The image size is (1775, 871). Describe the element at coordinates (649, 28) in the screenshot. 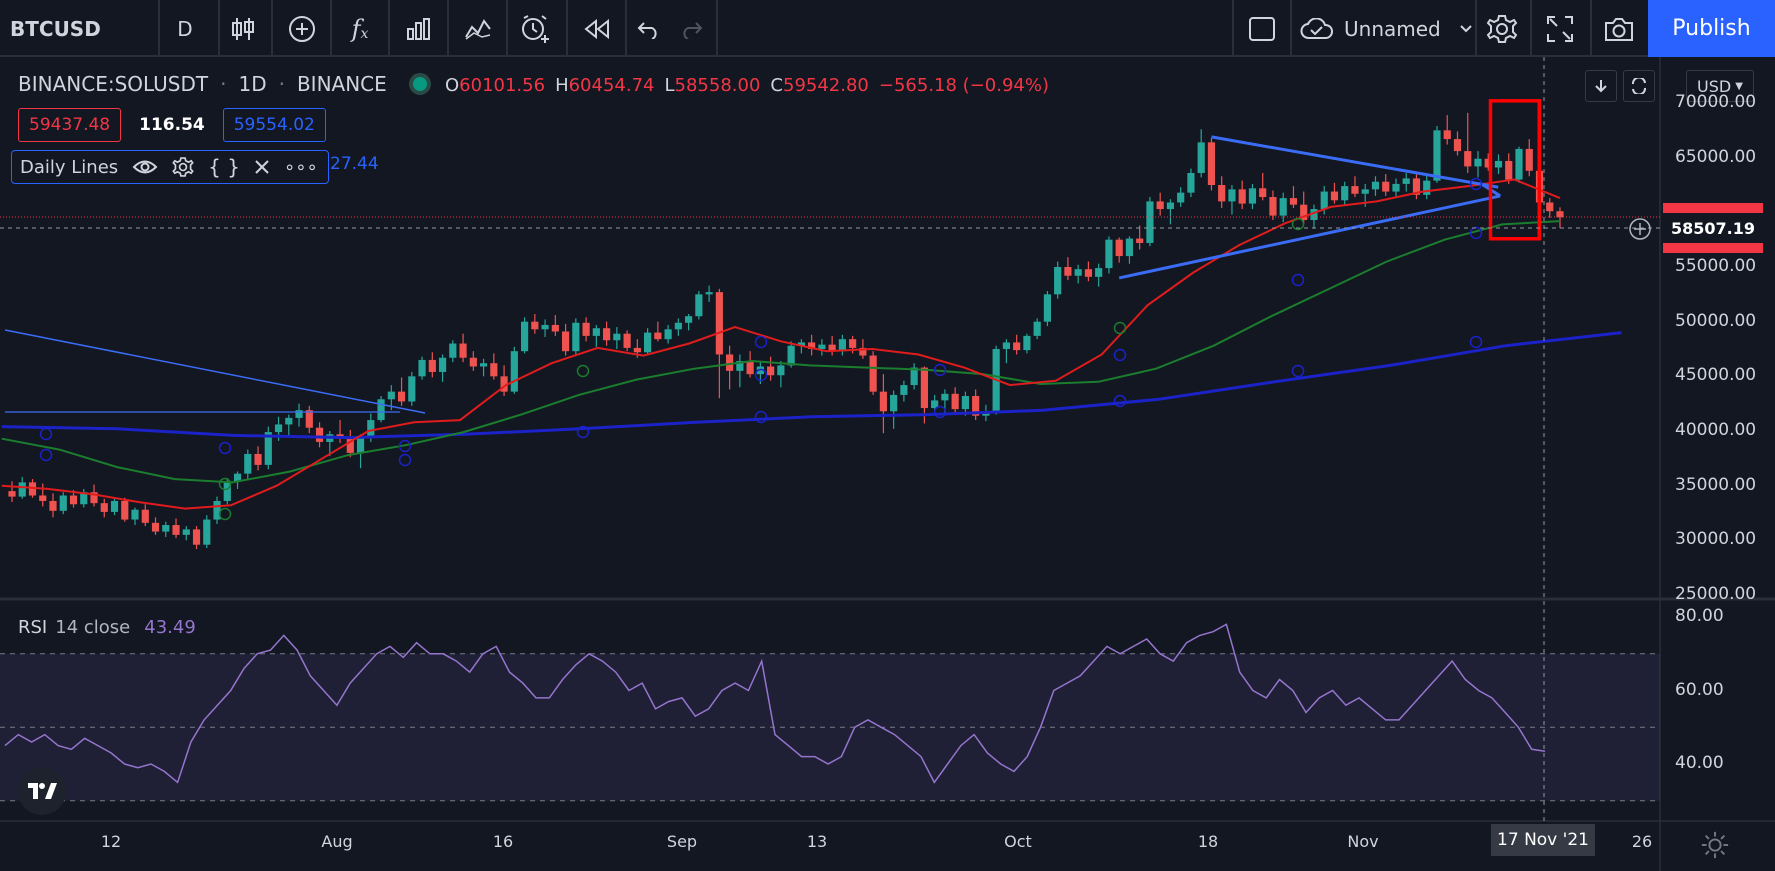

I see `undo-icon` at that location.